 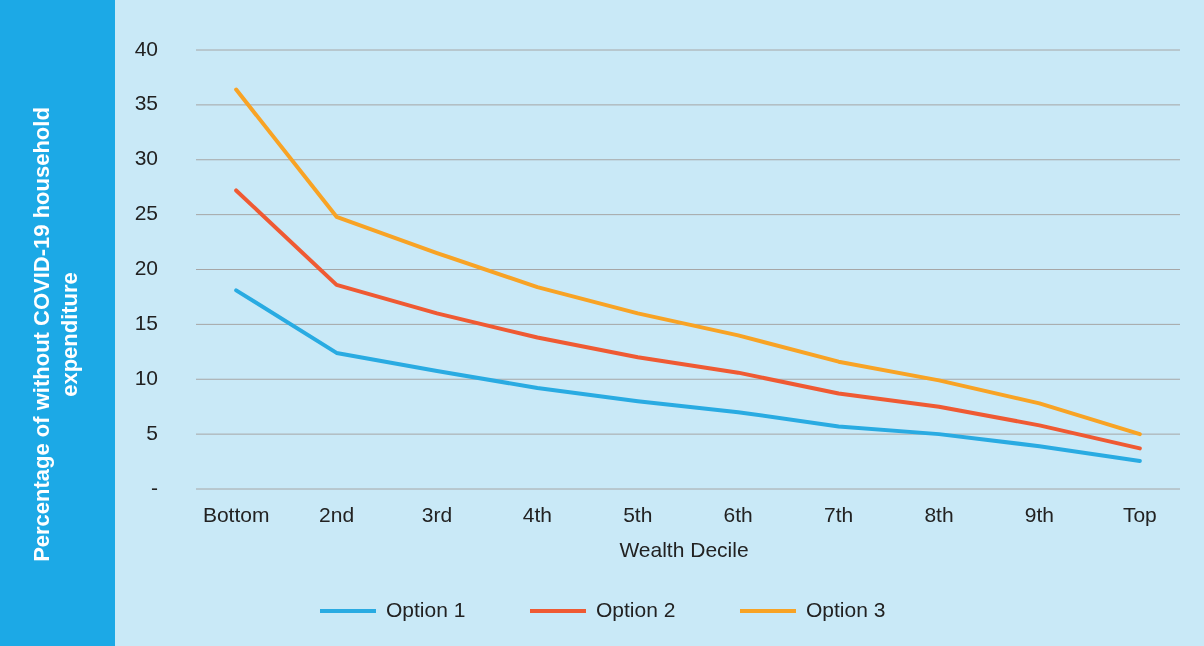 I want to click on legend-label: Option 3, so click(x=846, y=609).